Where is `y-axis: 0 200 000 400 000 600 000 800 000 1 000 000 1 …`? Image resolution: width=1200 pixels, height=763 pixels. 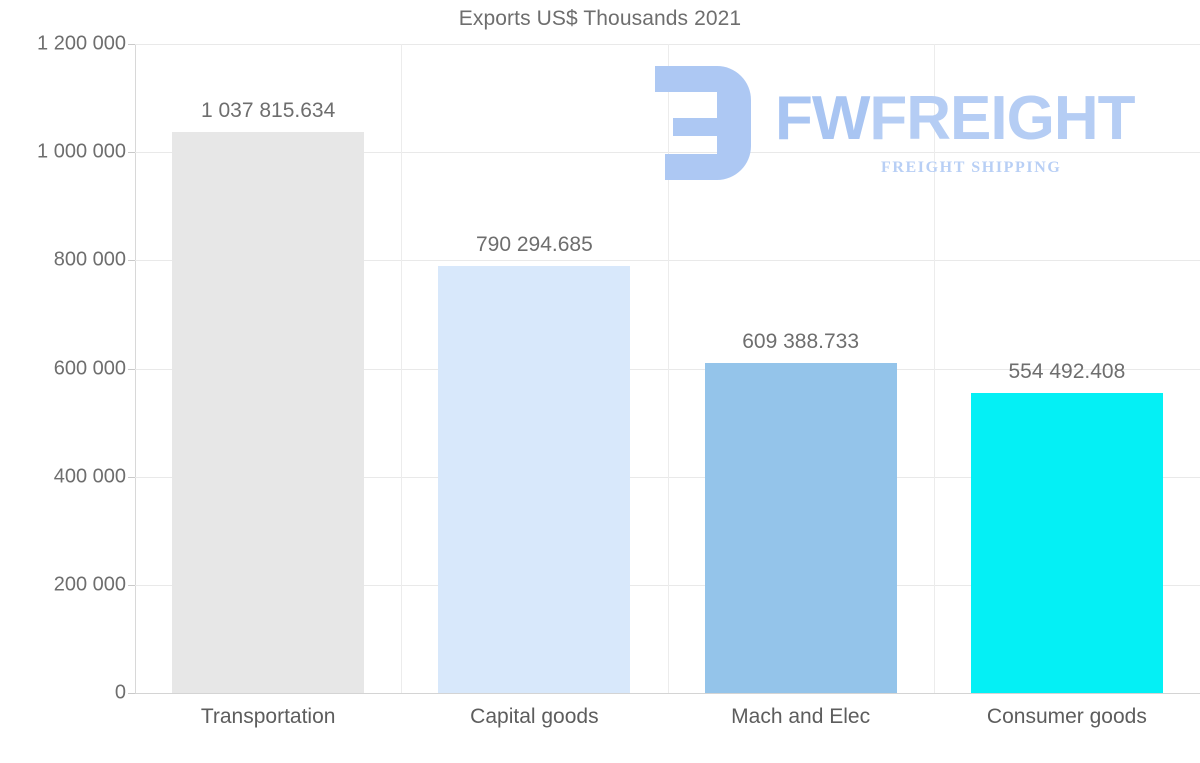
y-axis: 0 200 000 400 000 600 000 800 000 1 000 000 1 … is located at coordinates (63, 381).